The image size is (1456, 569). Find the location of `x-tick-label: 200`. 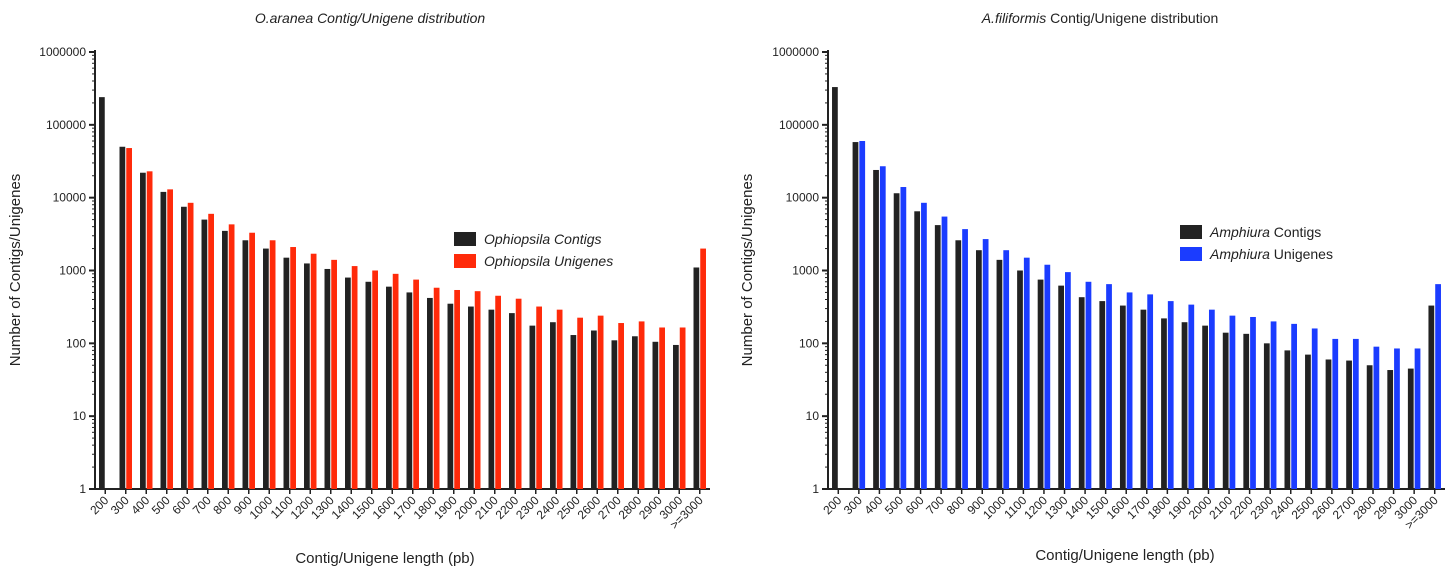

x-tick-label: 200 is located at coordinates (832, 505).